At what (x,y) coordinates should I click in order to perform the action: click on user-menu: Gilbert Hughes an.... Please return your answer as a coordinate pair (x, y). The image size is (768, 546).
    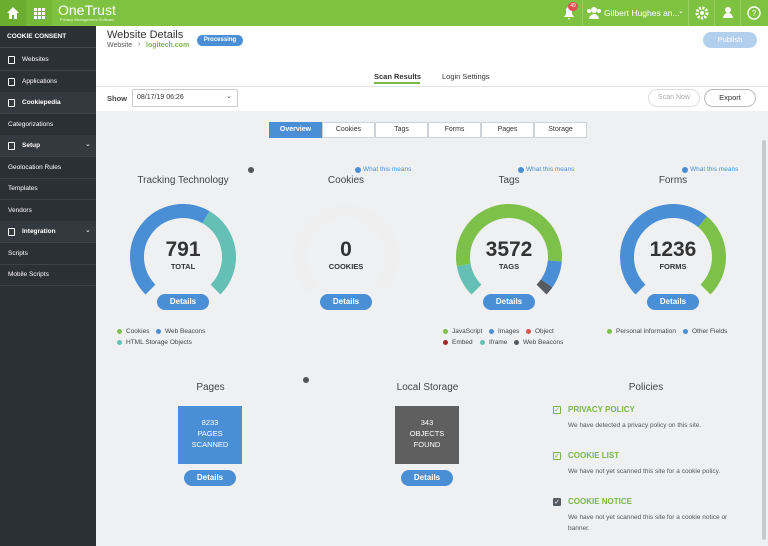
    Looking at the image, I should click on (642, 13).